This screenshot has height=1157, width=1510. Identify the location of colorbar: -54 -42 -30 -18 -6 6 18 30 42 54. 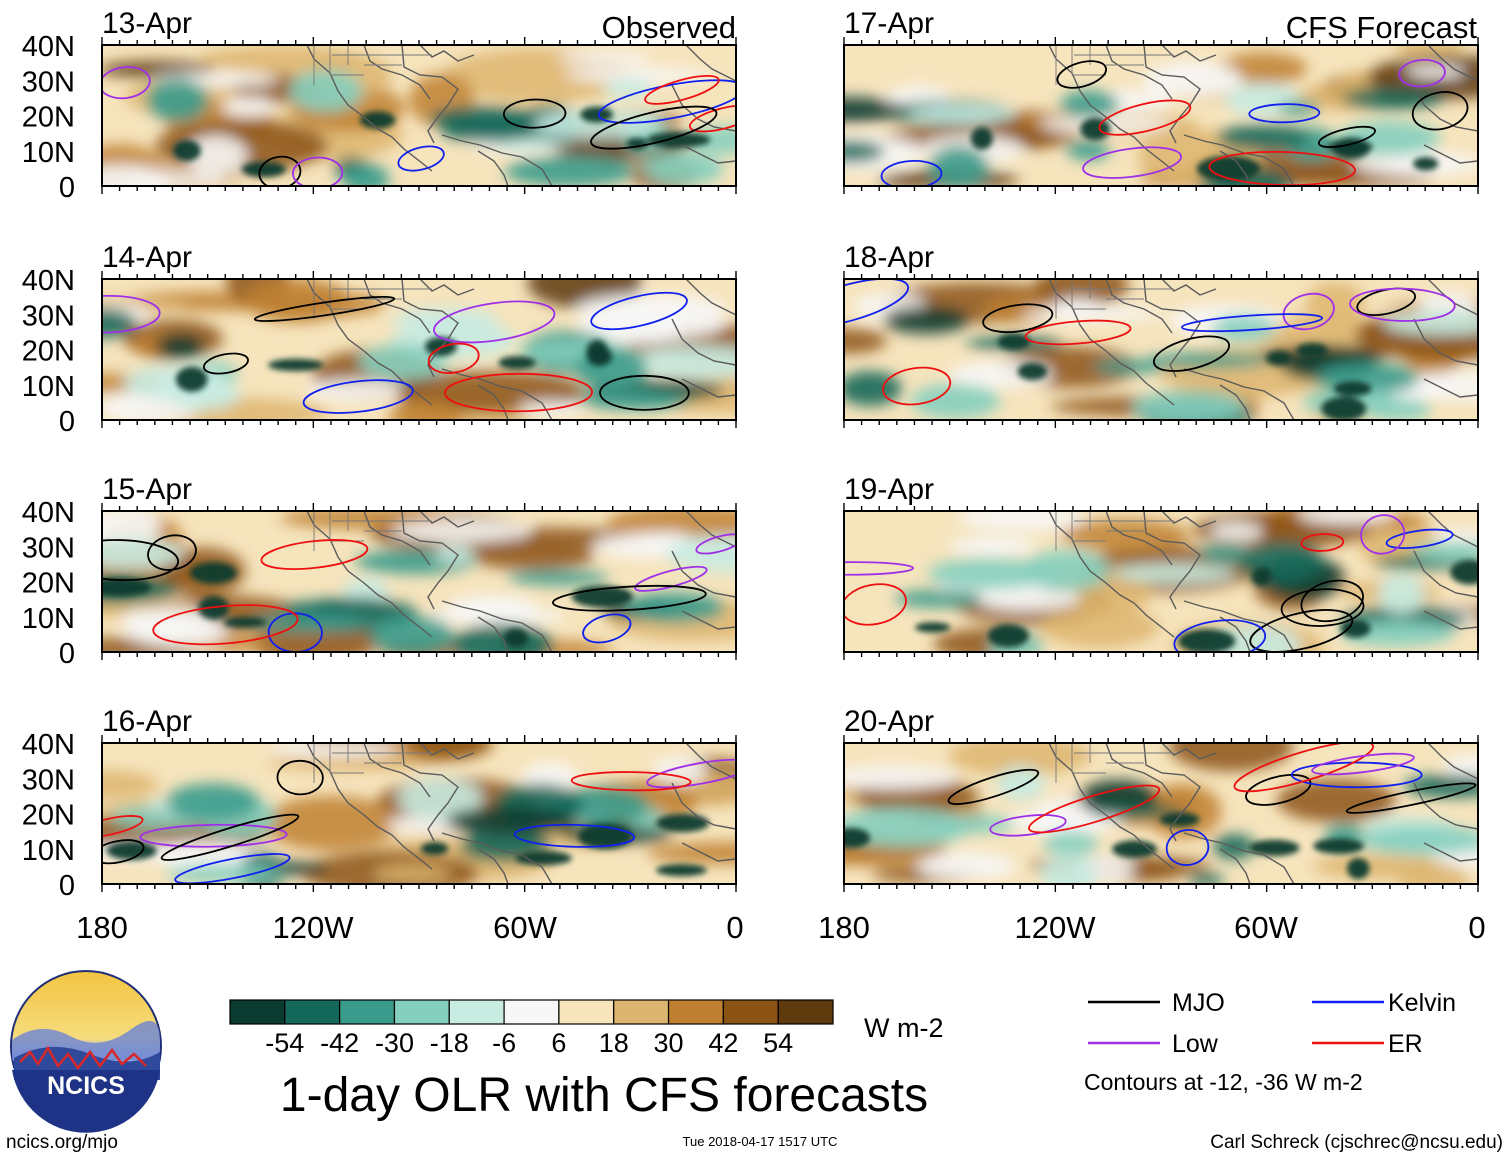
(531, 1028).